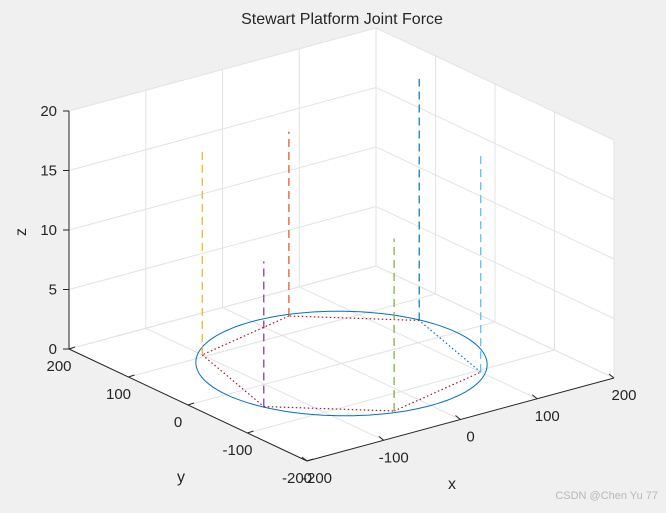 The image size is (666, 513). I want to click on y-axis-label: y, so click(181, 477).